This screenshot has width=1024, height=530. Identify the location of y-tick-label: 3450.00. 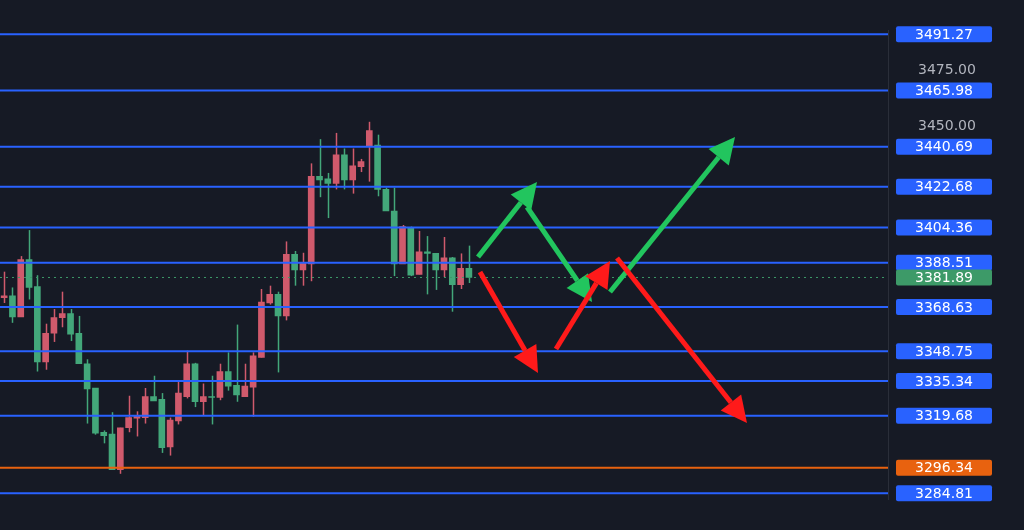
(947, 124).